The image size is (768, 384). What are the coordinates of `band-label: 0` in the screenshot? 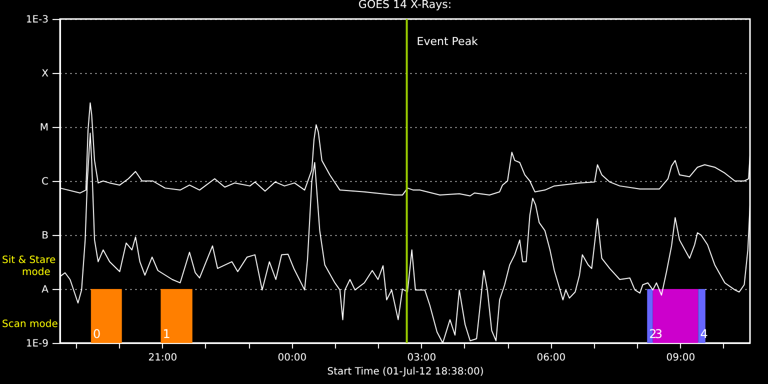 It's located at (96, 334).